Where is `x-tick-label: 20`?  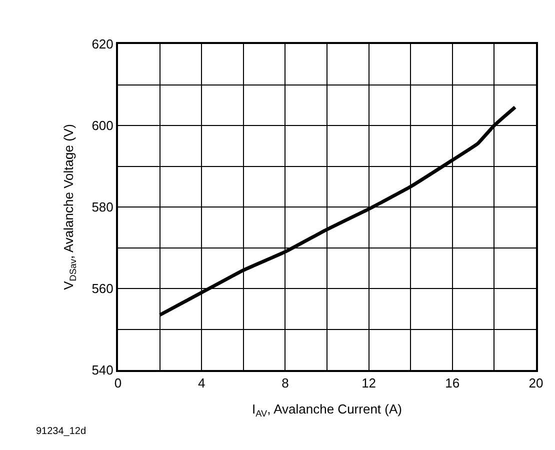
x-tick-label: 20 is located at coordinates (536, 383).